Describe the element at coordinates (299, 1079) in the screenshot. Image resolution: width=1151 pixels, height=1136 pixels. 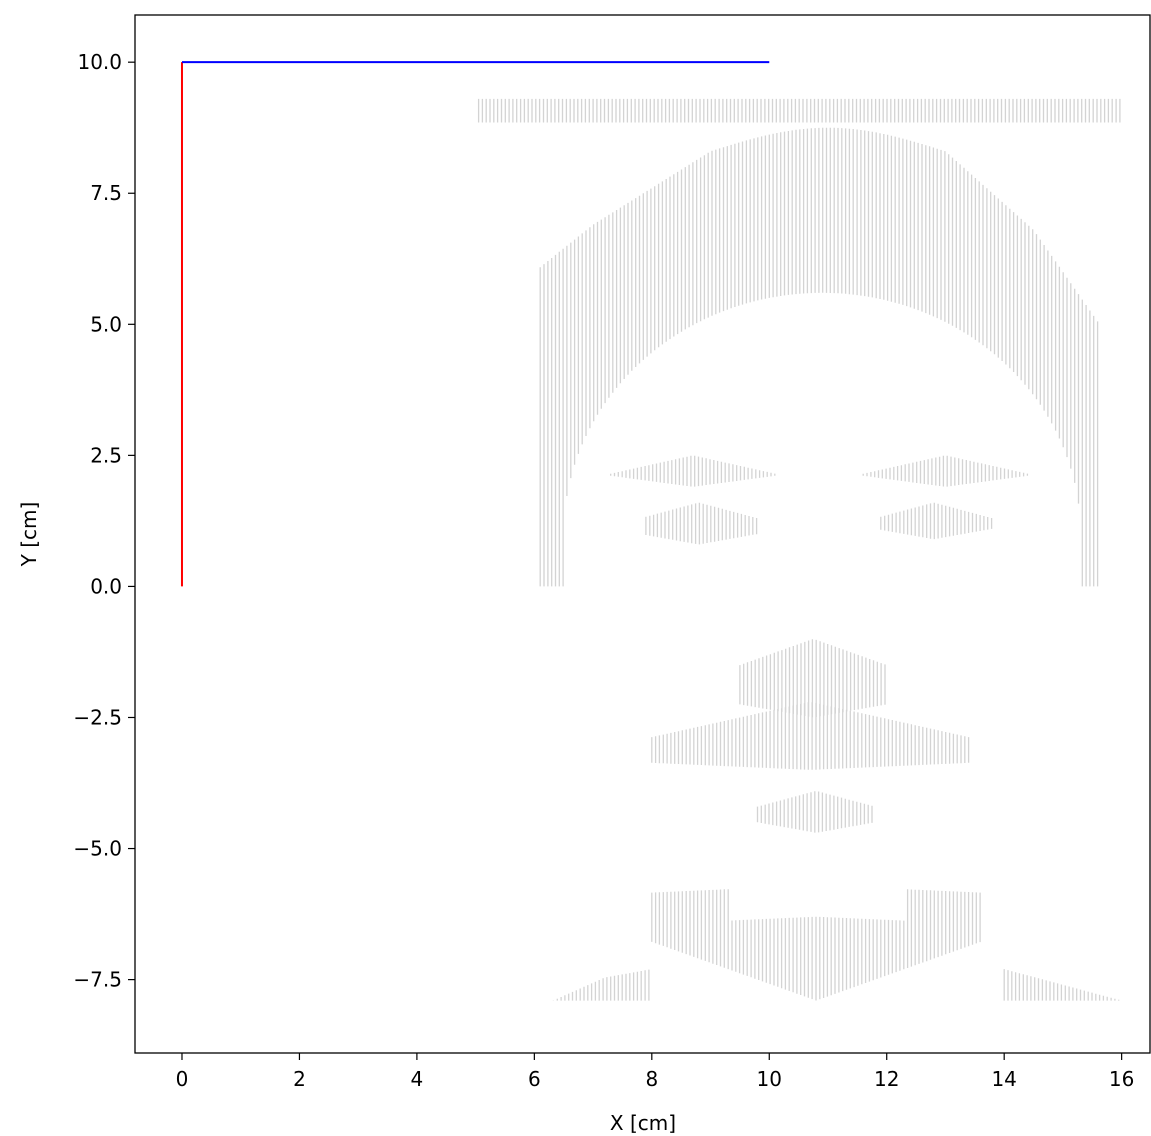
I see `x-tick-label: 2` at that location.